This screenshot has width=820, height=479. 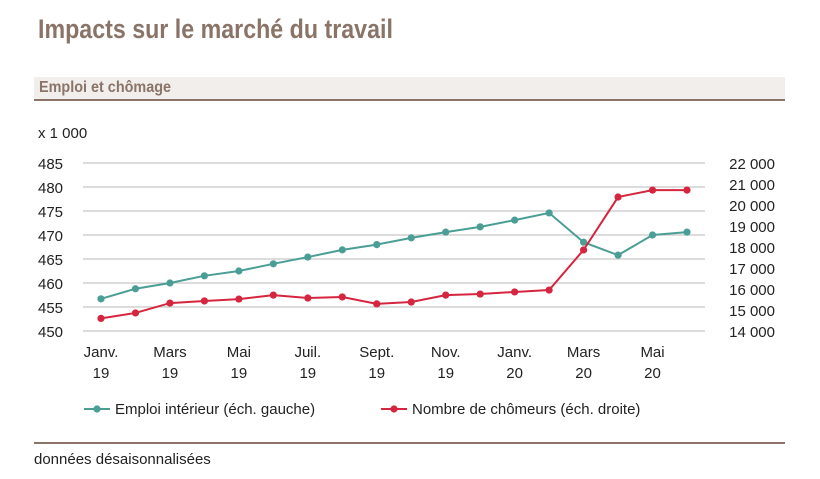 What do you see at coordinates (50, 188) in the screenshot?
I see `left-axis-tick-label: 480` at bounding box center [50, 188].